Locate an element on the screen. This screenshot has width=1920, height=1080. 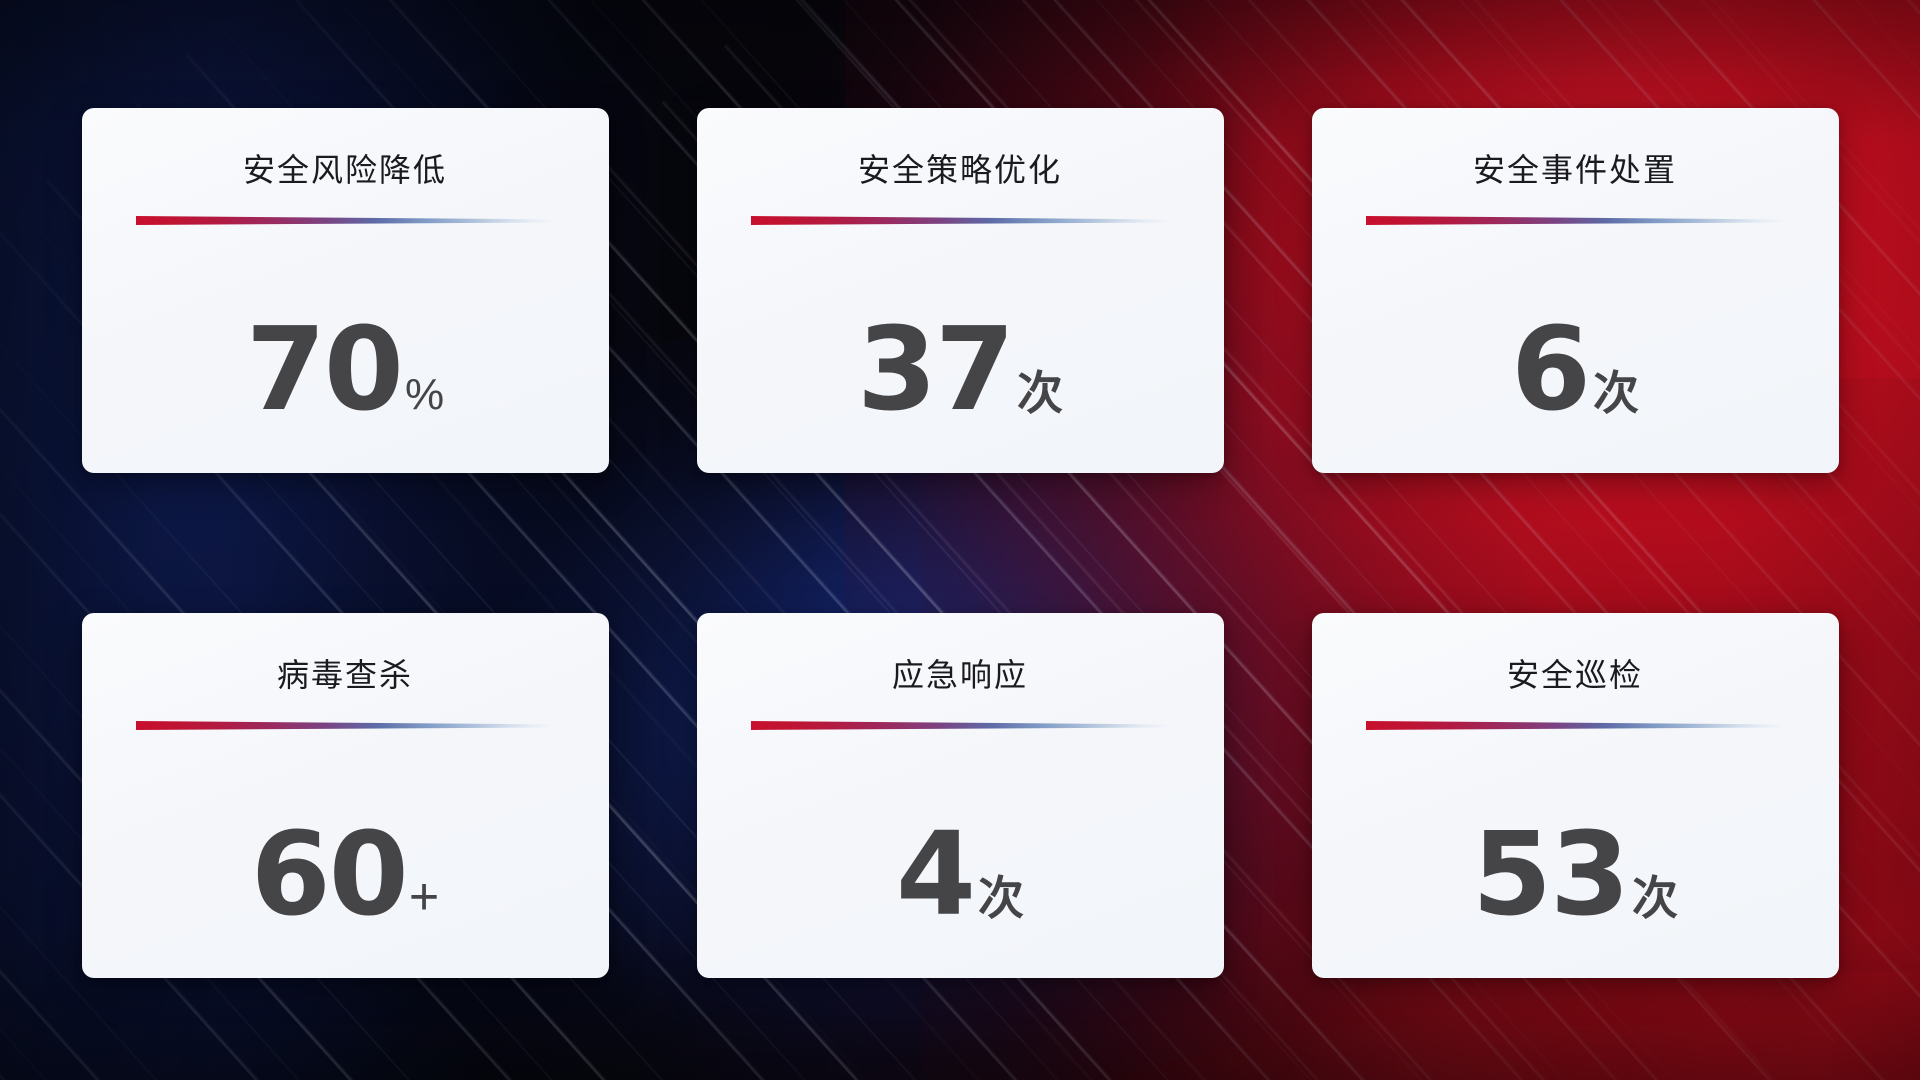
stat-card-virus-removal: 病毒查杀 60 + is located at coordinates (345, 795).